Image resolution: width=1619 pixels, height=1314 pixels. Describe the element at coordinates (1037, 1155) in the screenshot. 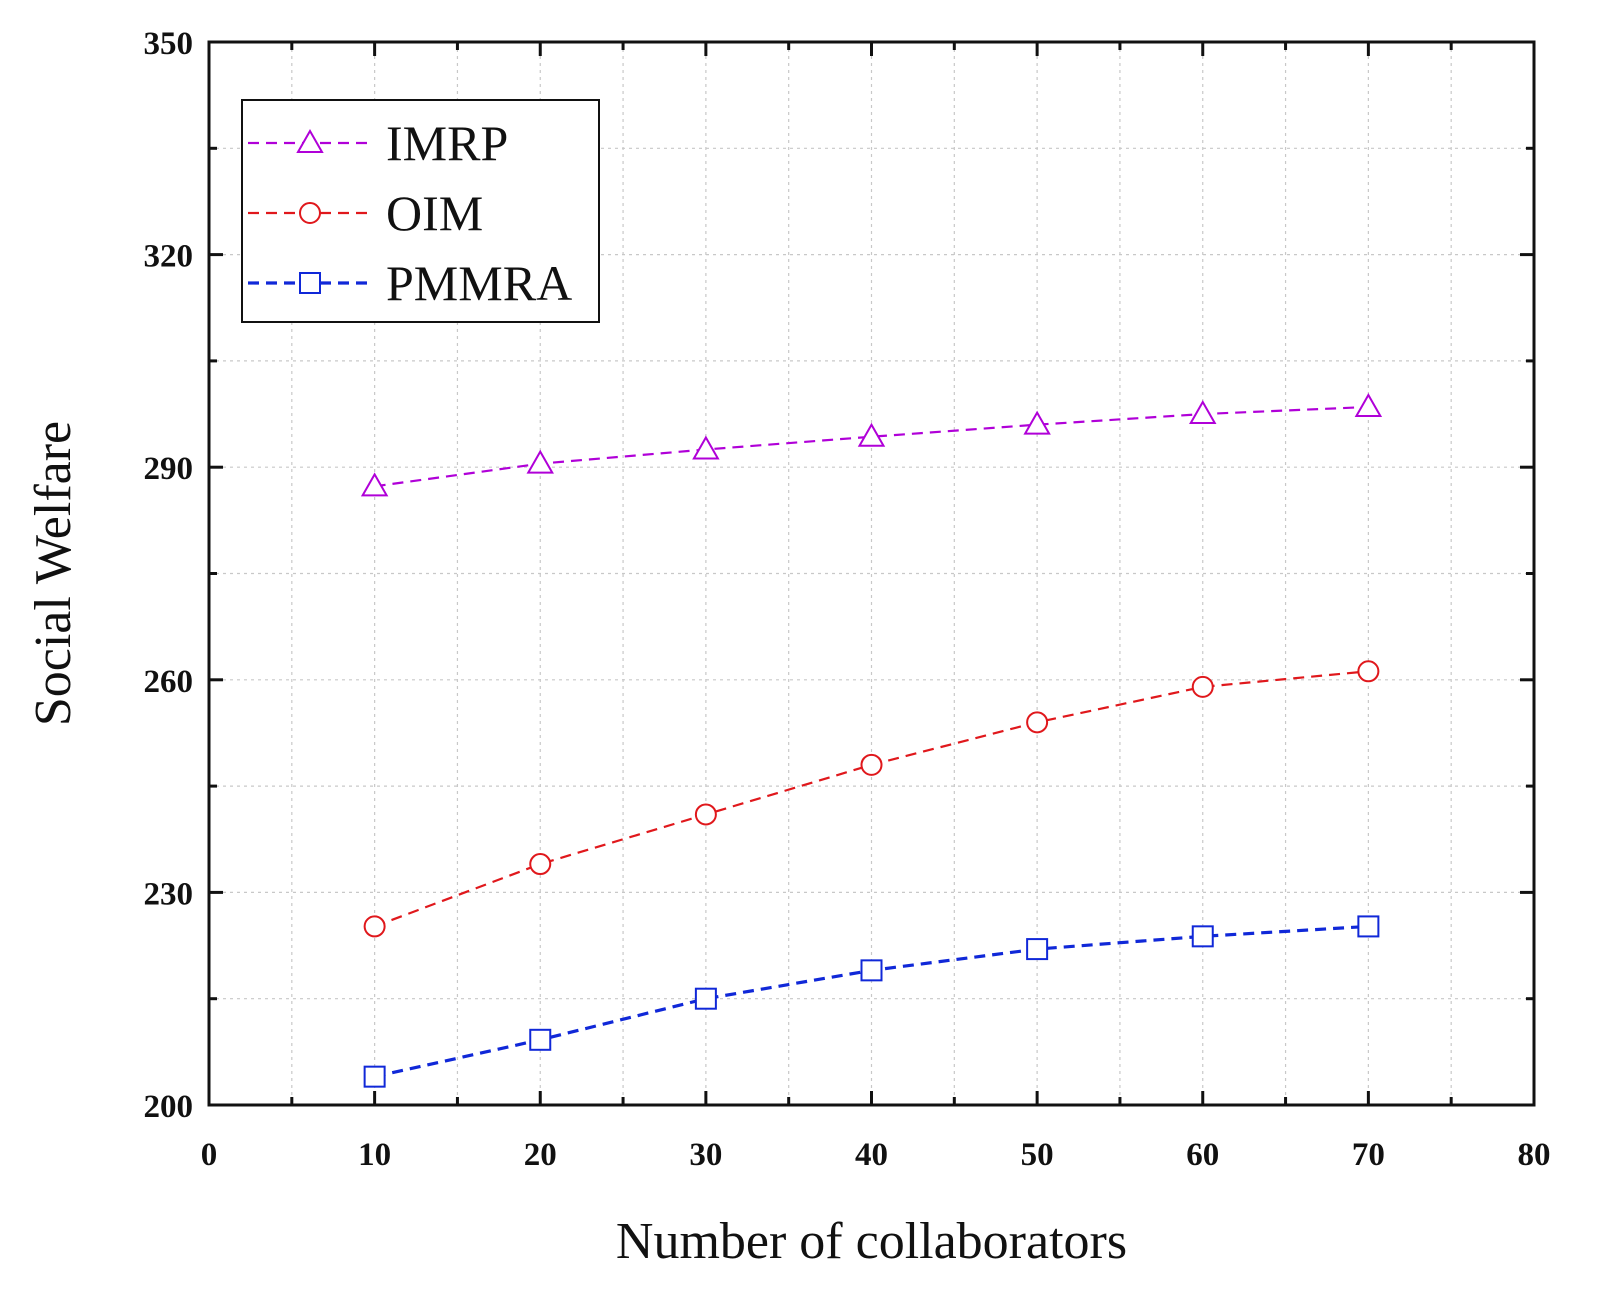

I see `x-tick-label: 50` at that location.